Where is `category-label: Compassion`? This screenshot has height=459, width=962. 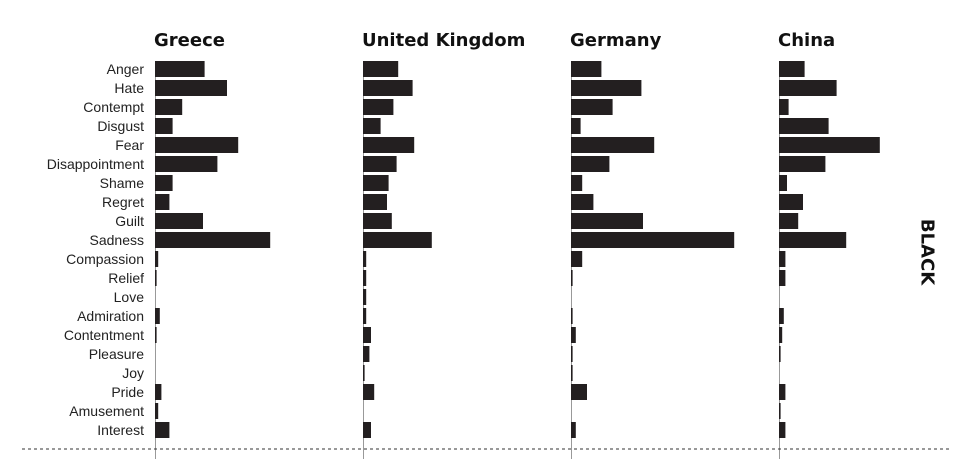
category-label: Compassion is located at coordinates (105, 259).